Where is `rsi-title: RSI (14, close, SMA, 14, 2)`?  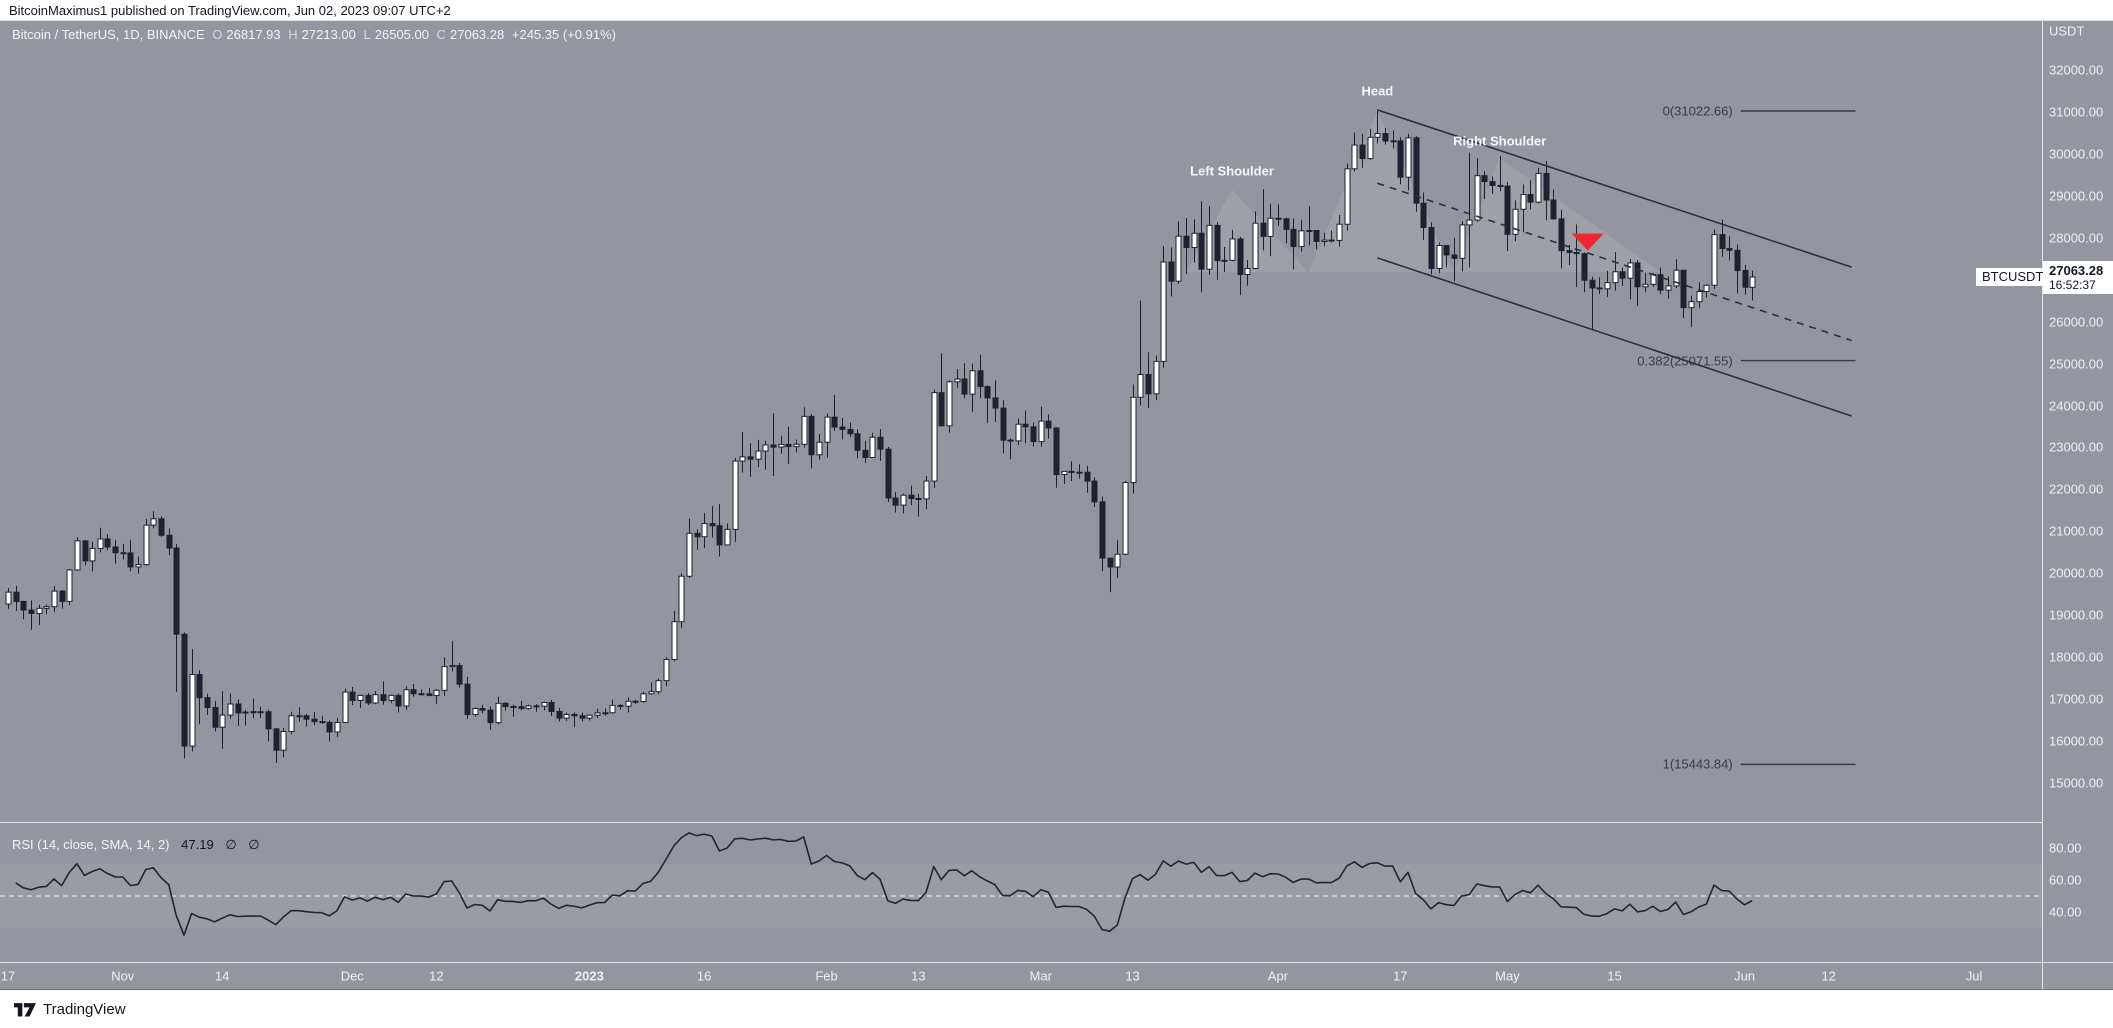 rsi-title: RSI (14, close, SMA, 14, 2) is located at coordinates (91, 844).